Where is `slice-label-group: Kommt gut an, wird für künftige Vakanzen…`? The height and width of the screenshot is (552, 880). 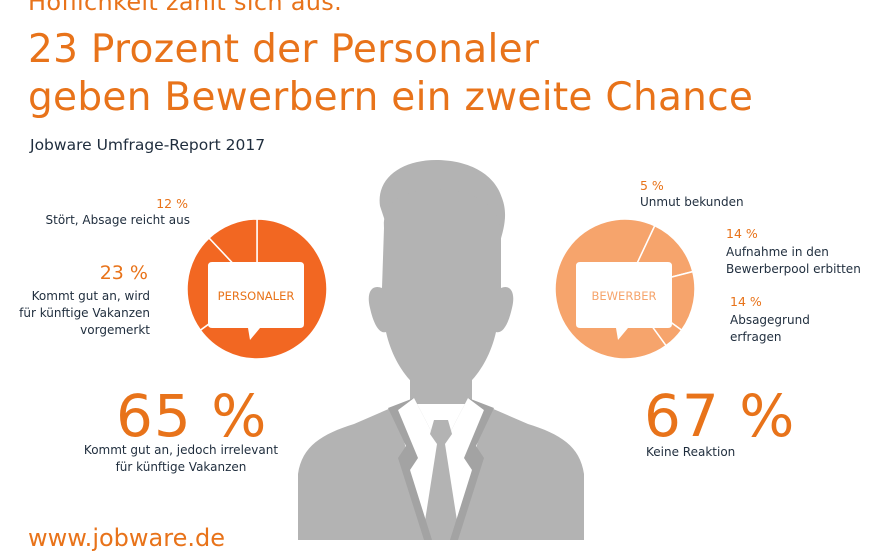
slice-label-group: Kommt gut an, wird für künftige Vakanzen… is located at coordinates (84, 313).